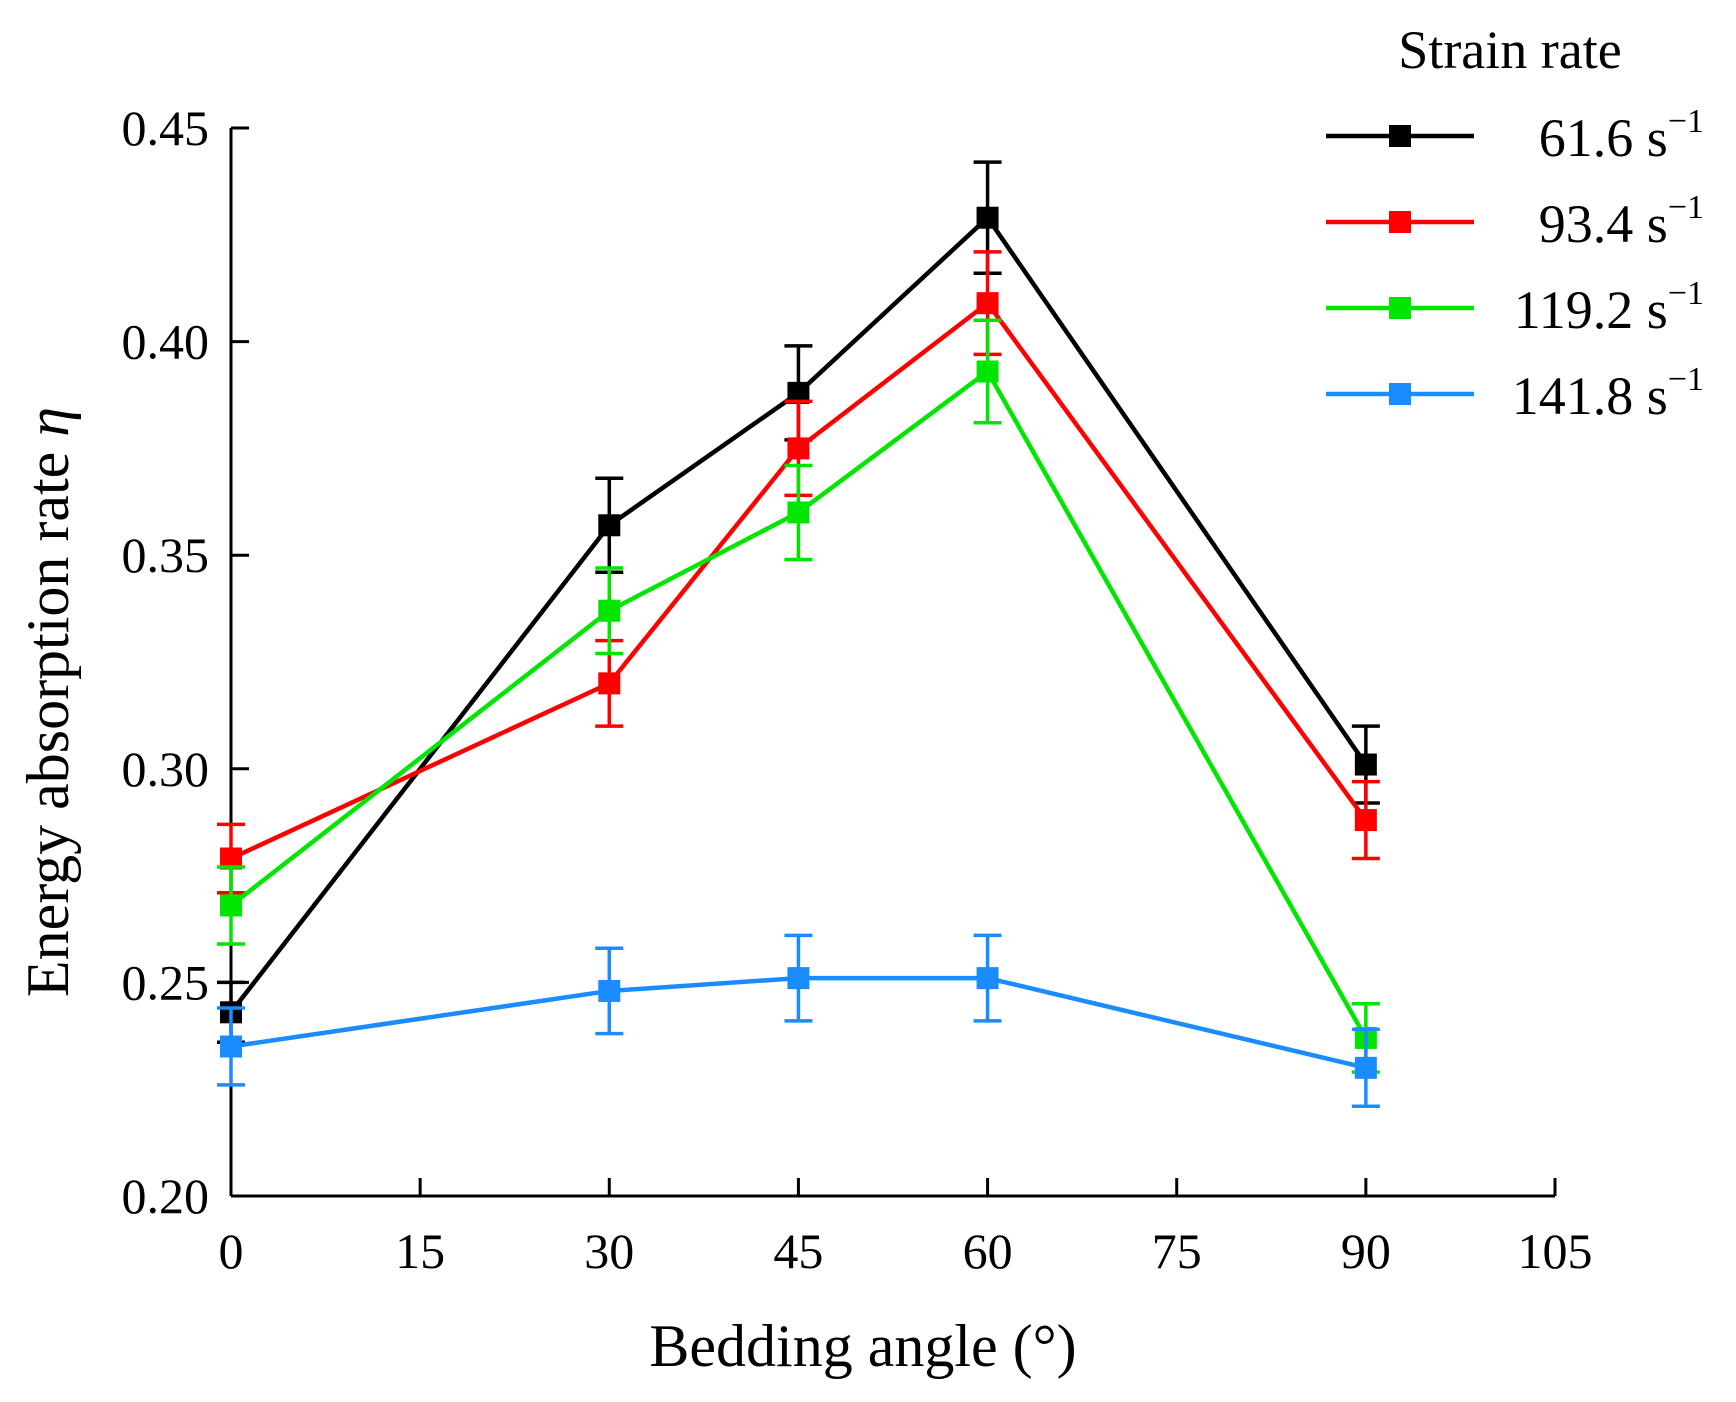 This screenshot has height=1402, width=1736. I want to click on y-tick-label: 0.20, so click(166, 1196).